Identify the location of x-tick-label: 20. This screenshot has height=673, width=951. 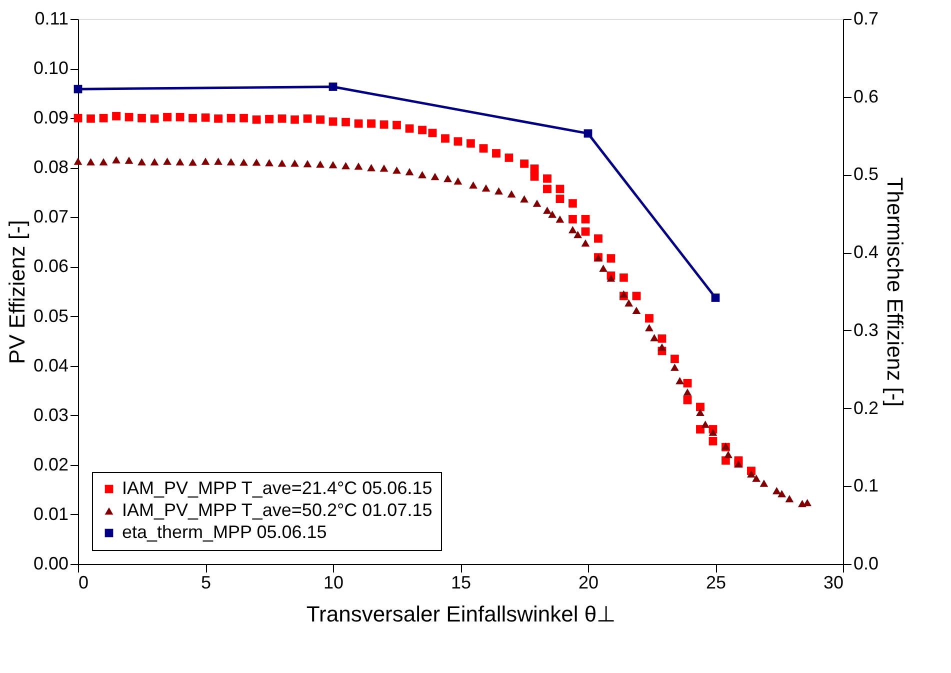
(588, 582).